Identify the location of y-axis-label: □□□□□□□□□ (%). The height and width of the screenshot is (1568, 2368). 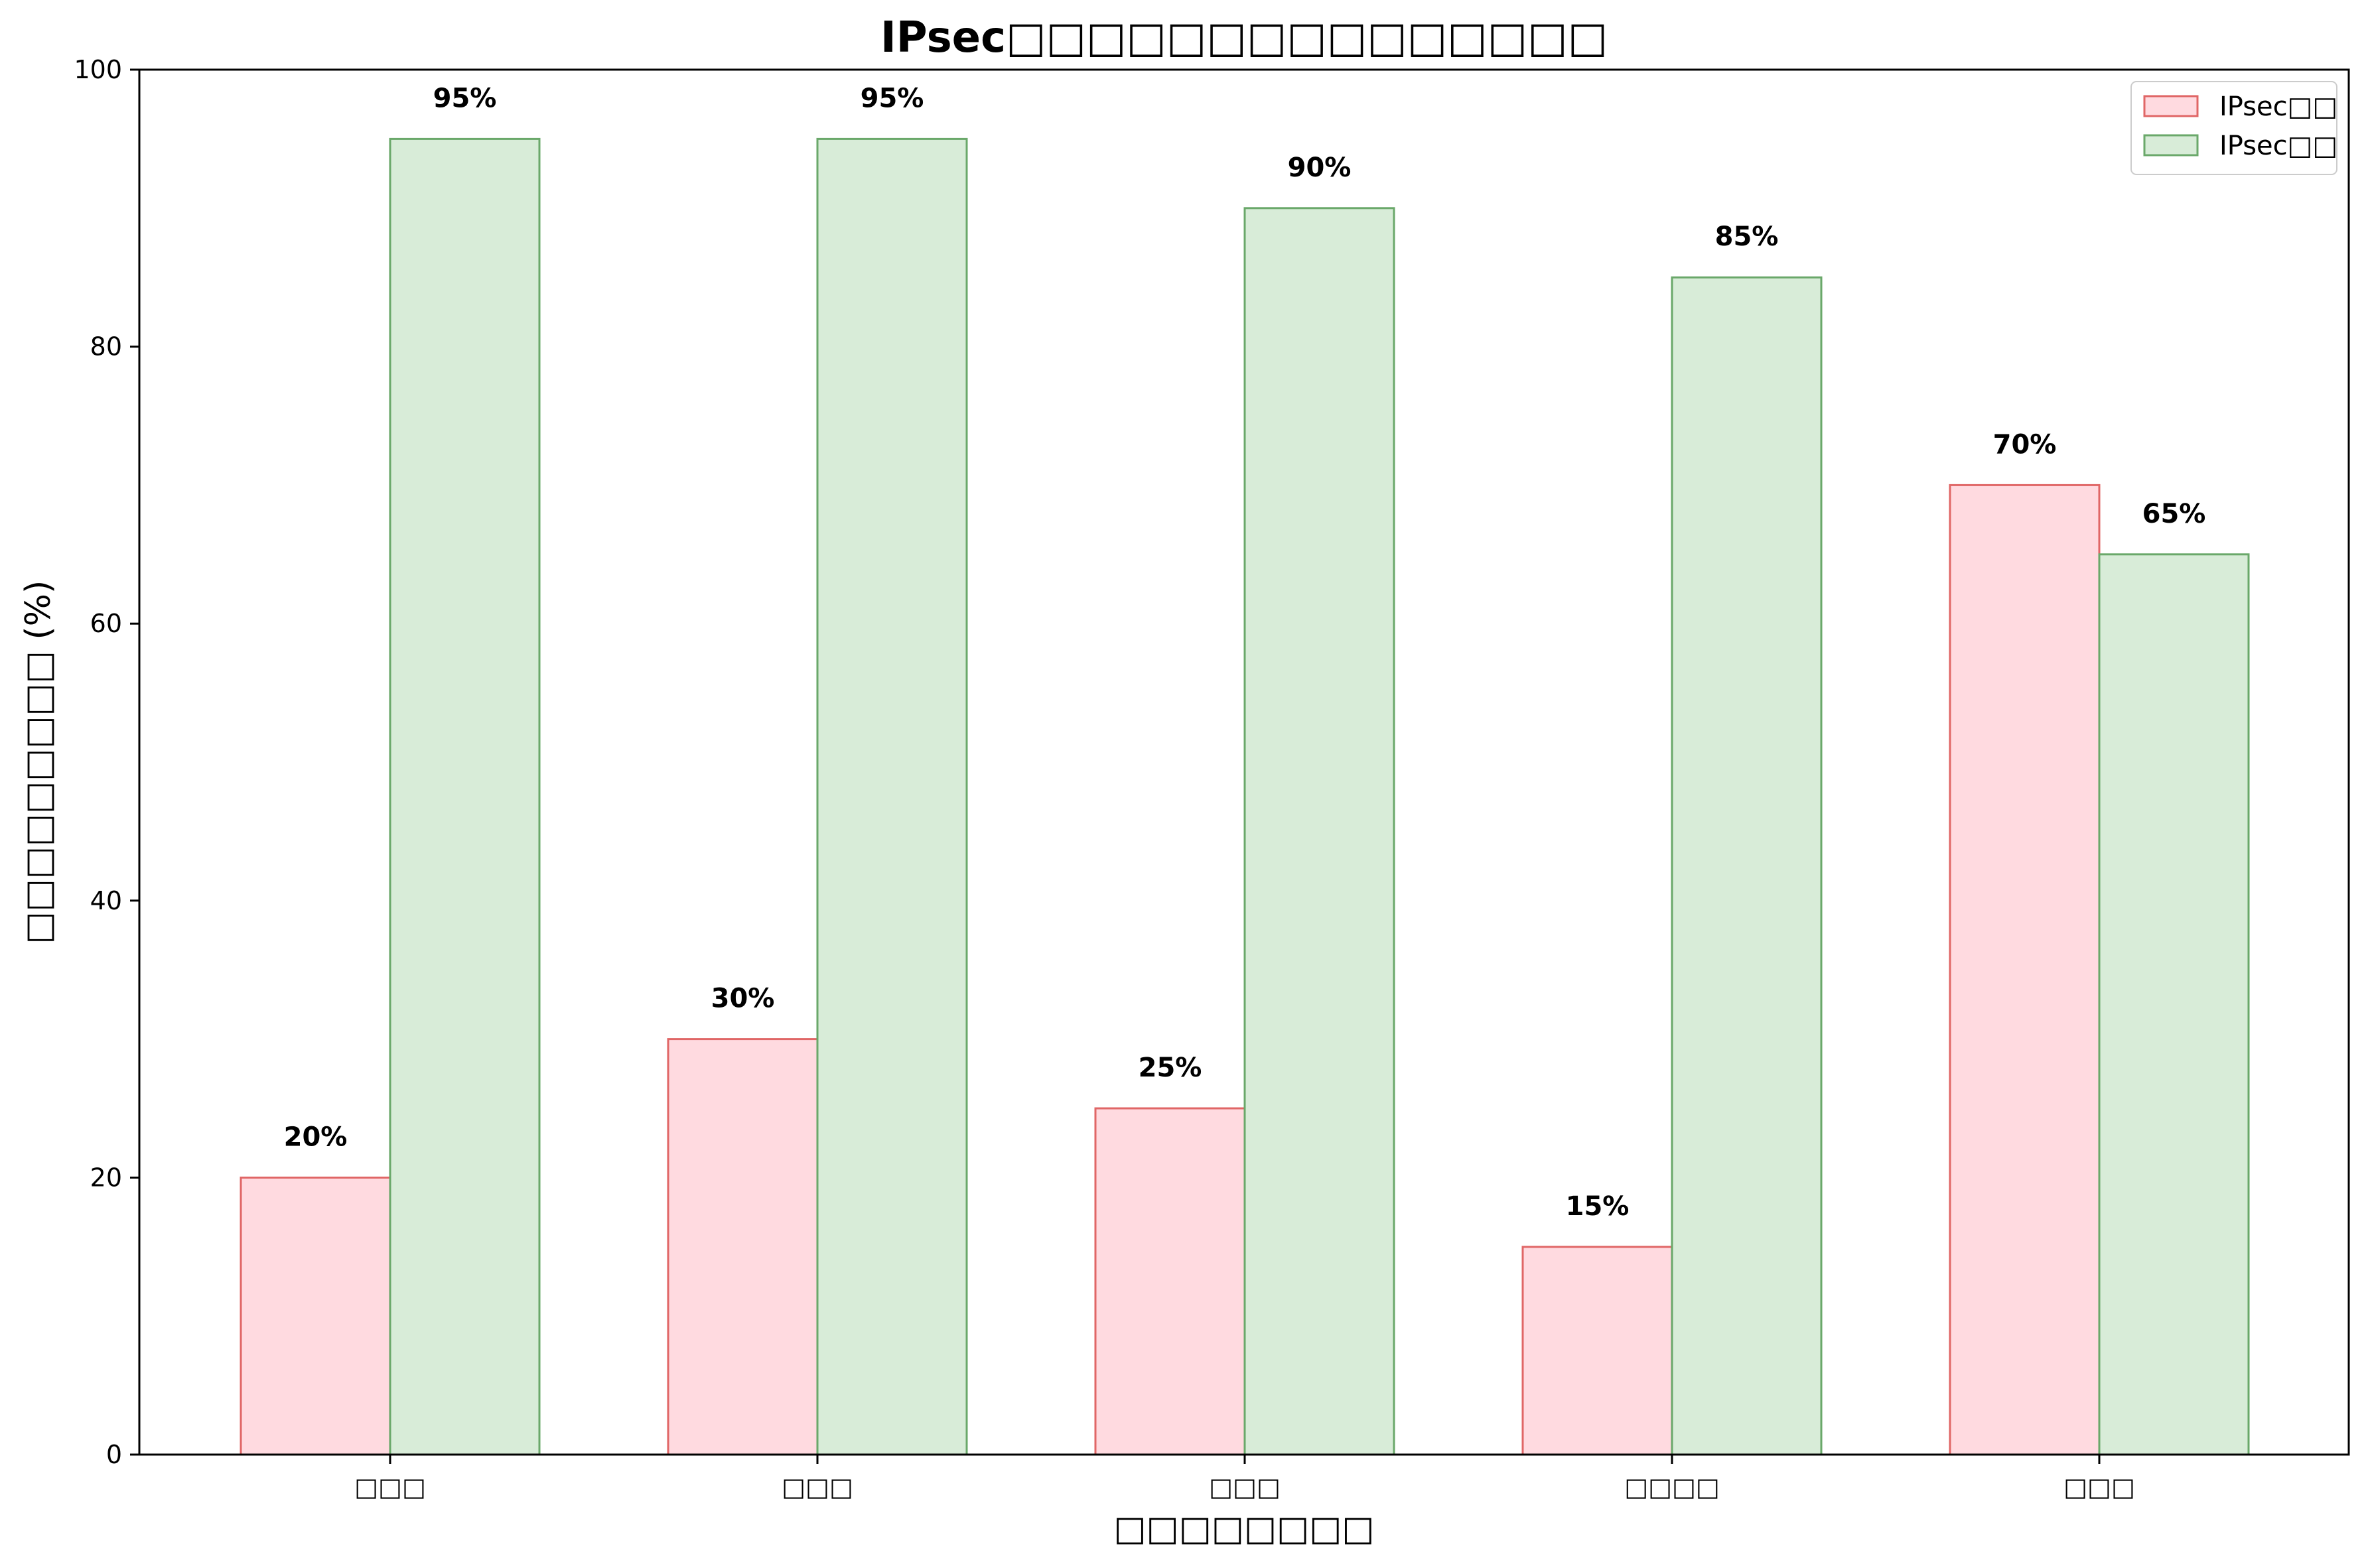
(38, 762).